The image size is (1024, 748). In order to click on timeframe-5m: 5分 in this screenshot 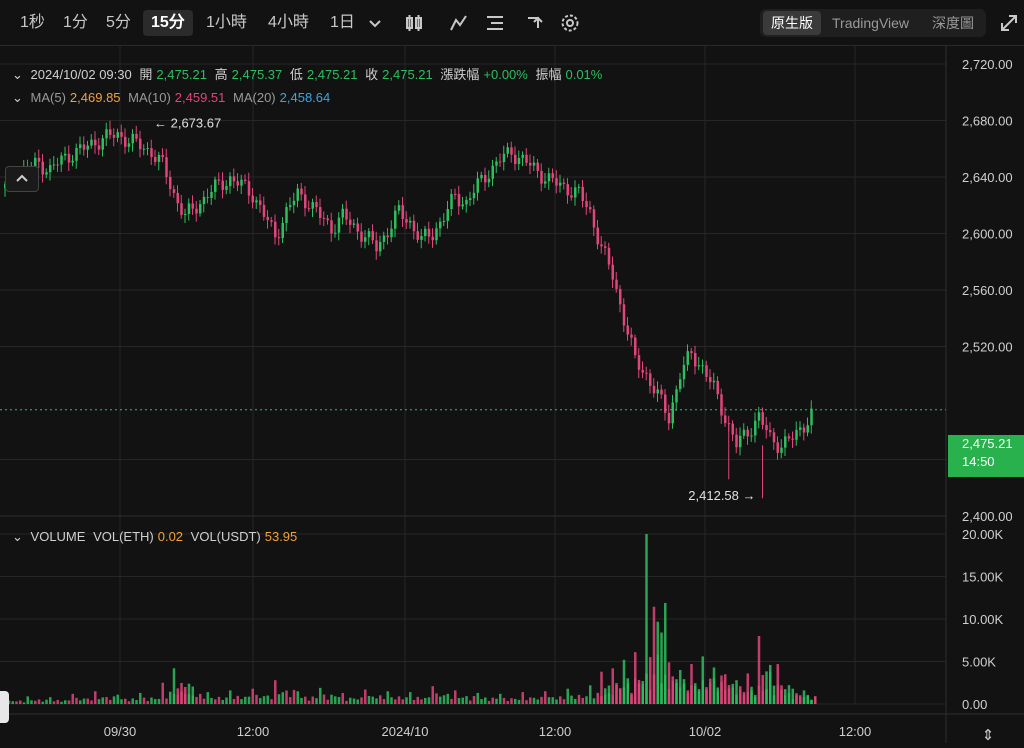, I will do `click(118, 22)`.